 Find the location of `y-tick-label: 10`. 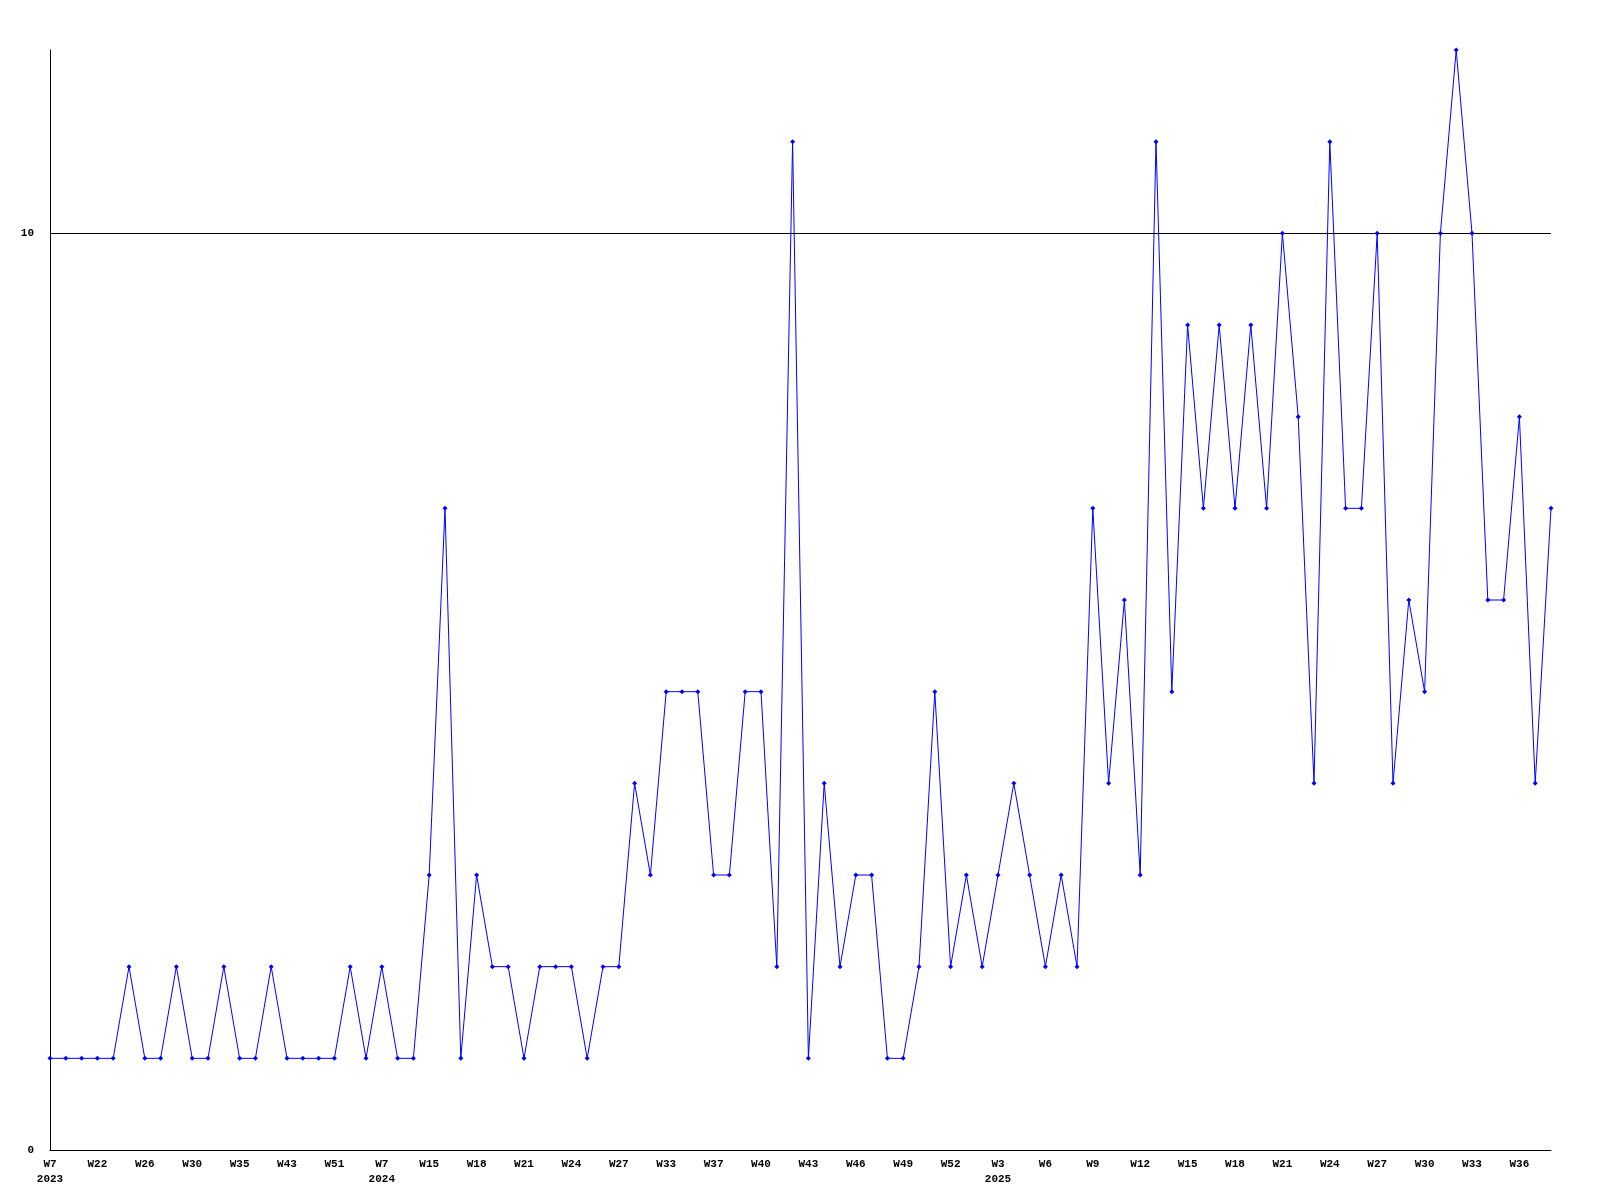

y-tick-label: 10 is located at coordinates (27, 233).